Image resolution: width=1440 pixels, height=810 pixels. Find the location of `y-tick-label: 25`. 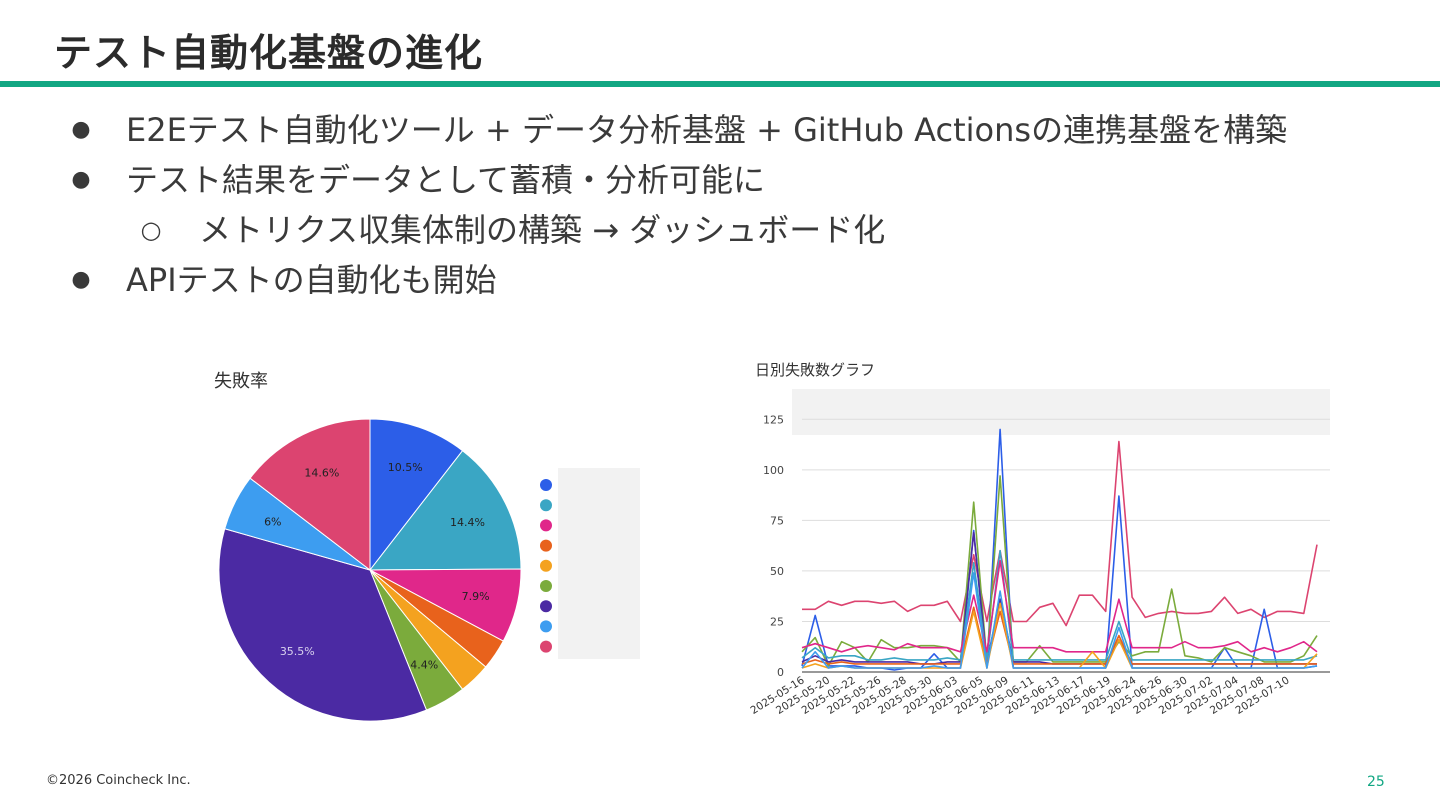

y-tick-label: 25 is located at coordinates (777, 622).